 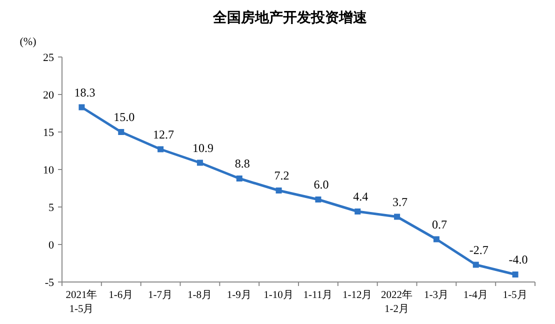 I want to click on x-tick-label: 2021年 1-5月, so click(x=82, y=302).